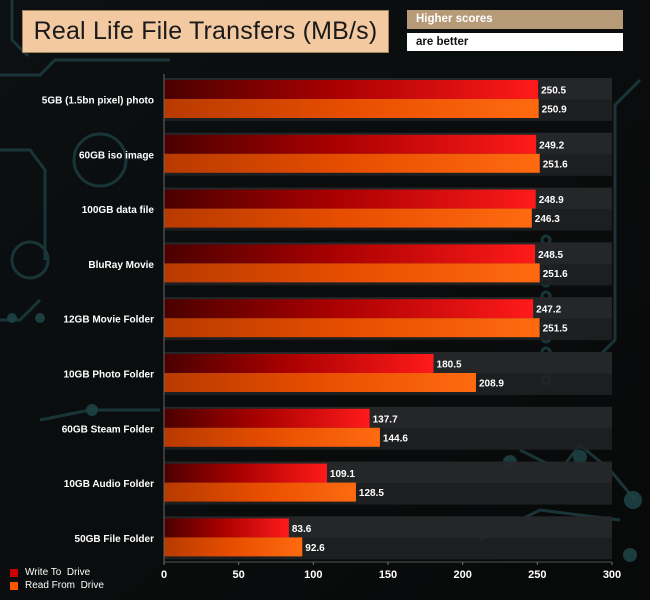  I want to click on category-group: 60GB Steam Folder 137.7 144.6, so click(337, 428).